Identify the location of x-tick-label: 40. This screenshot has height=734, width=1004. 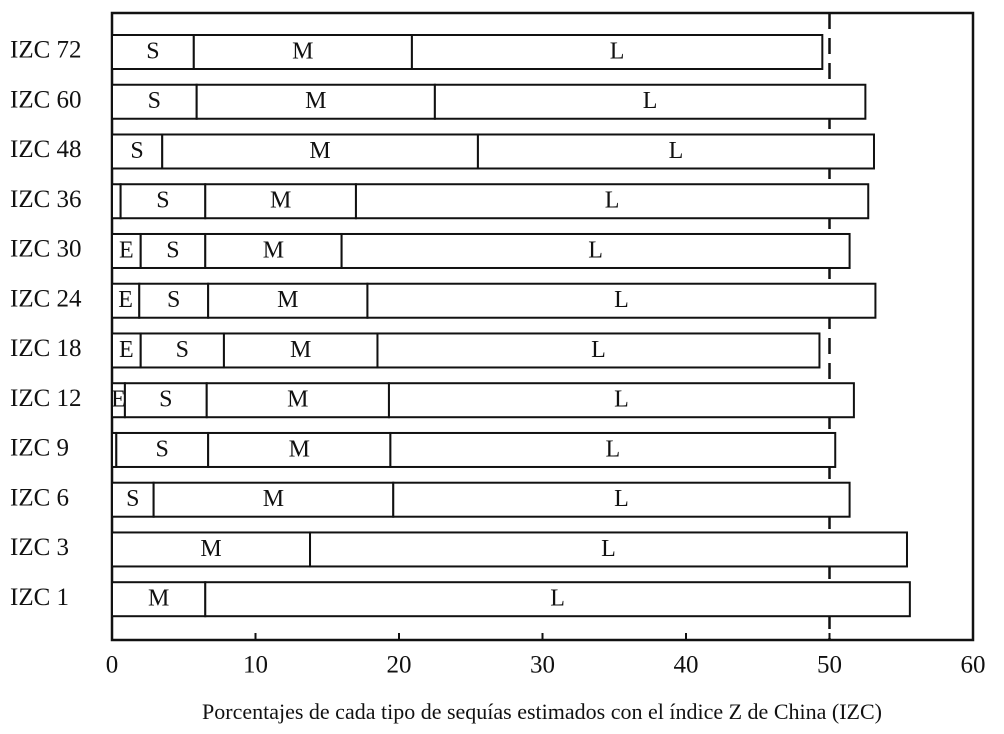
(686, 665).